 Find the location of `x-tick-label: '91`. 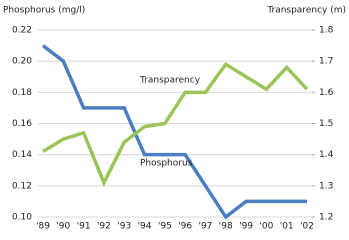

x-tick-label: '91 is located at coordinates (84, 227).